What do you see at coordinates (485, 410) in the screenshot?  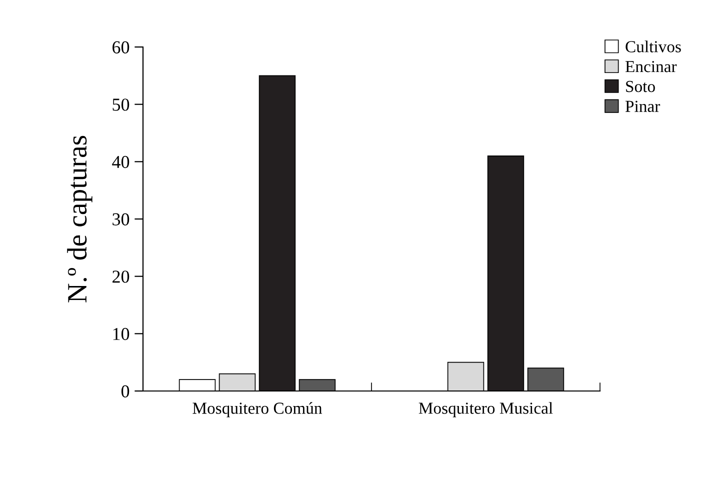 I see `x-tick-label: Mosquitero Musical` at bounding box center [485, 410].